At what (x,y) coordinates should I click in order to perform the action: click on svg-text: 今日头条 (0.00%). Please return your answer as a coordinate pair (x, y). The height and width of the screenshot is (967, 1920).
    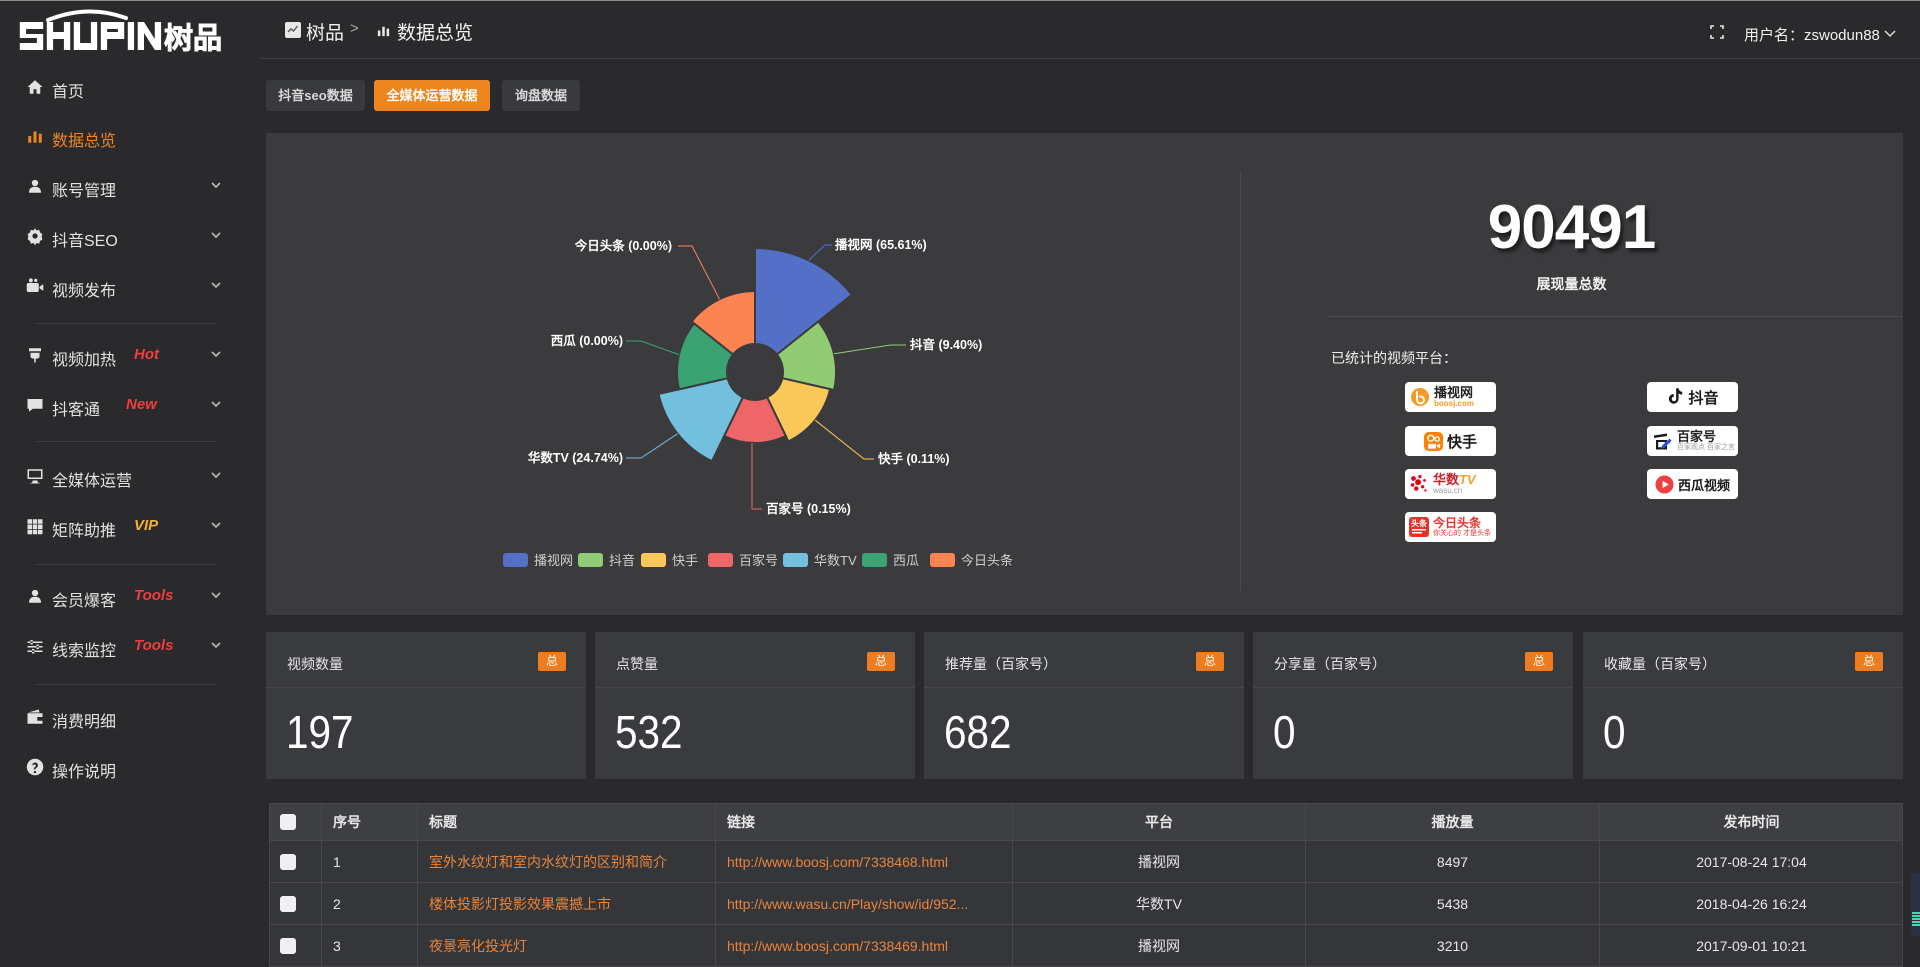
    Looking at the image, I should click on (623, 245).